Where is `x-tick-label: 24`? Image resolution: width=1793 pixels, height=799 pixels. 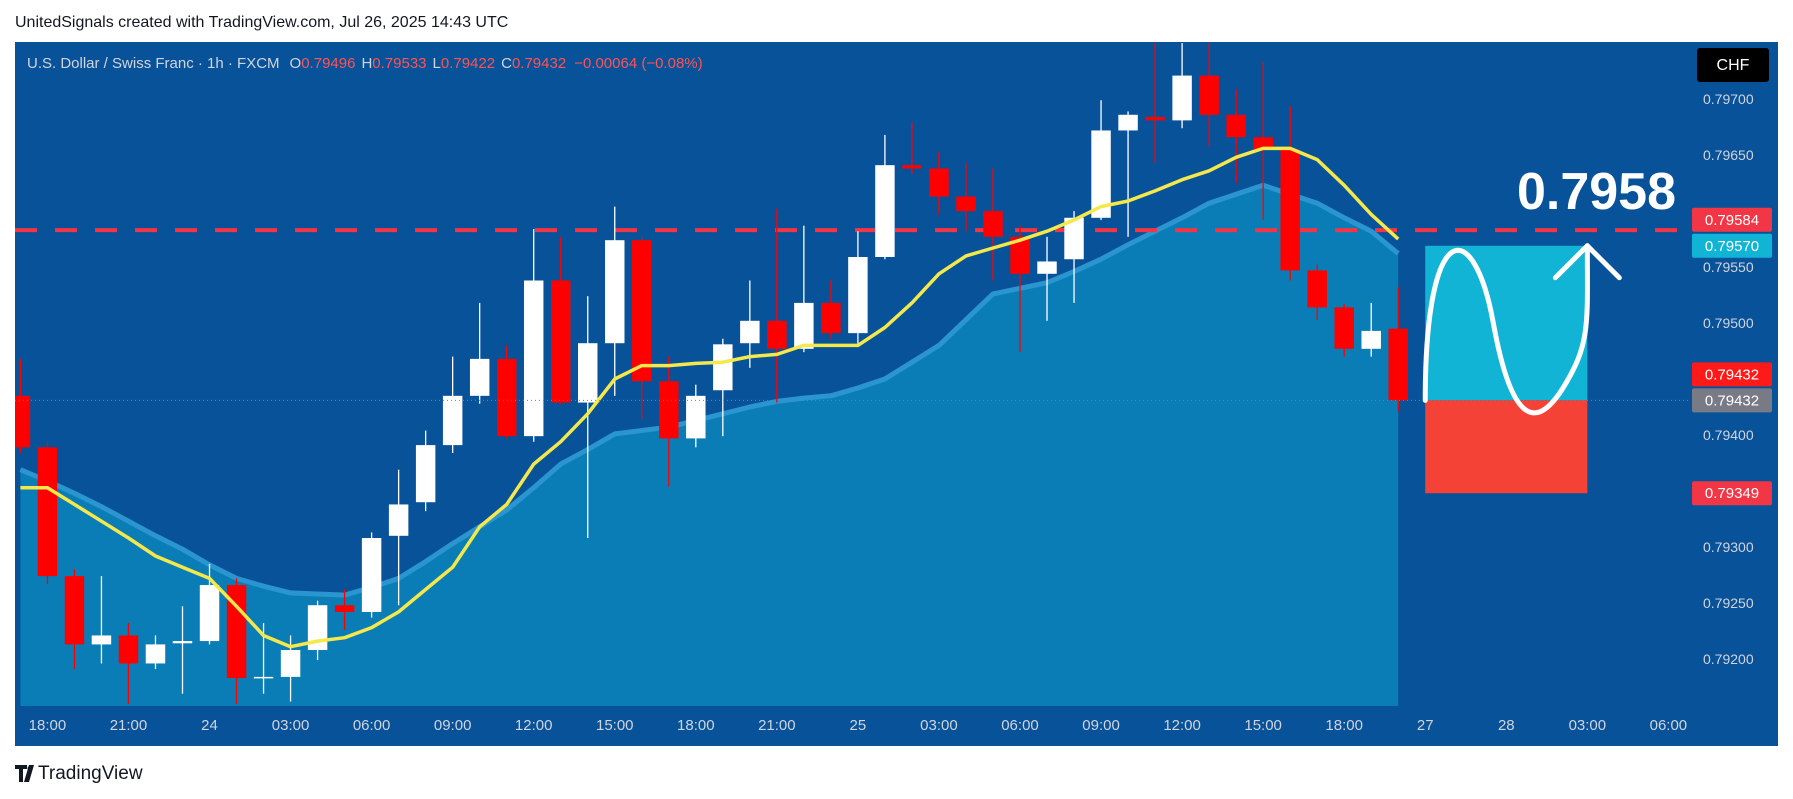 x-tick-label: 24 is located at coordinates (209, 725).